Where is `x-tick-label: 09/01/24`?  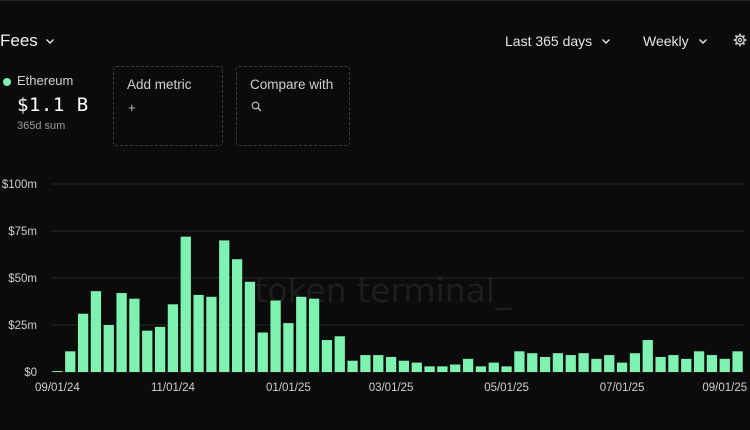 x-tick-label: 09/01/24 is located at coordinates (57, 388).